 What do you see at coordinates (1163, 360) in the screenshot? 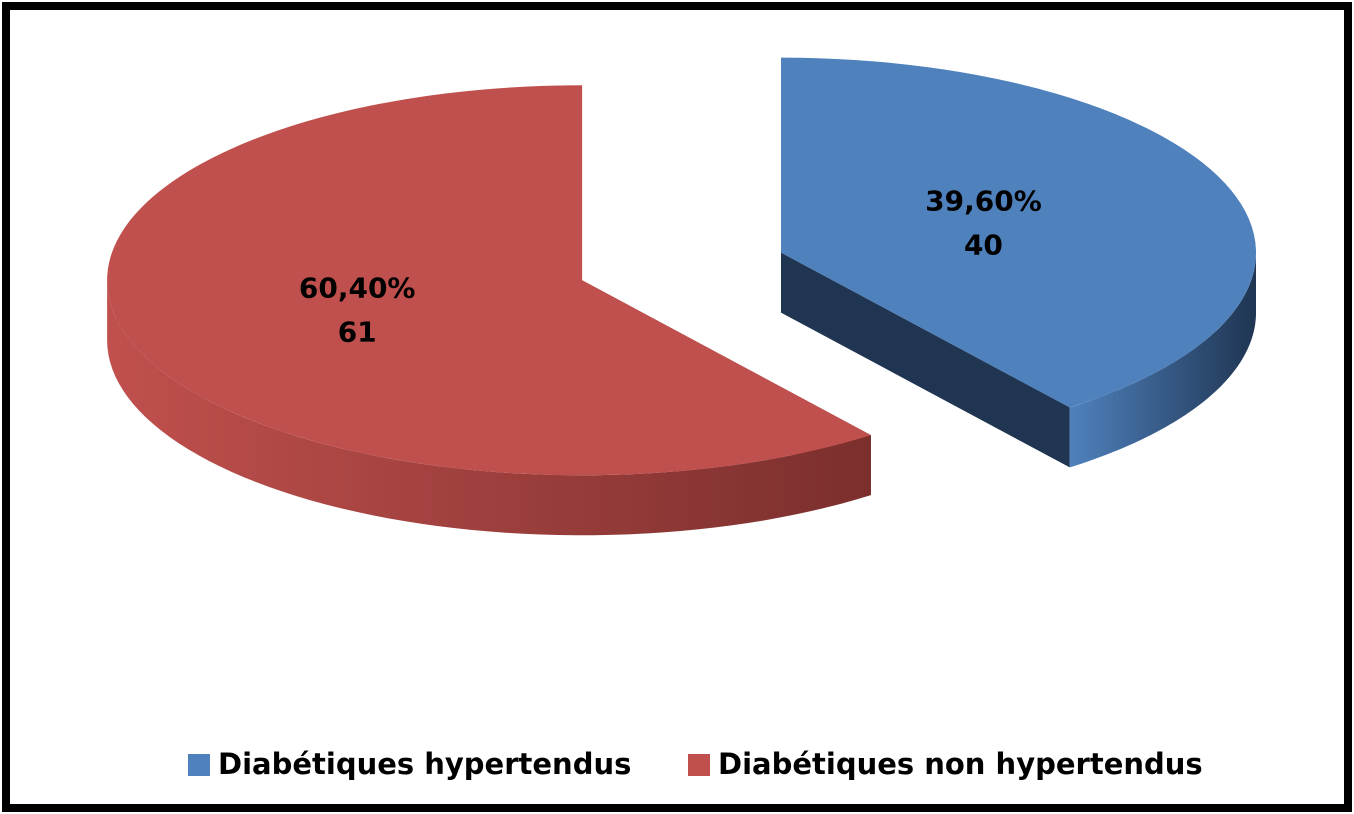
I see `slice-side` at bounding box center [1163, 360].